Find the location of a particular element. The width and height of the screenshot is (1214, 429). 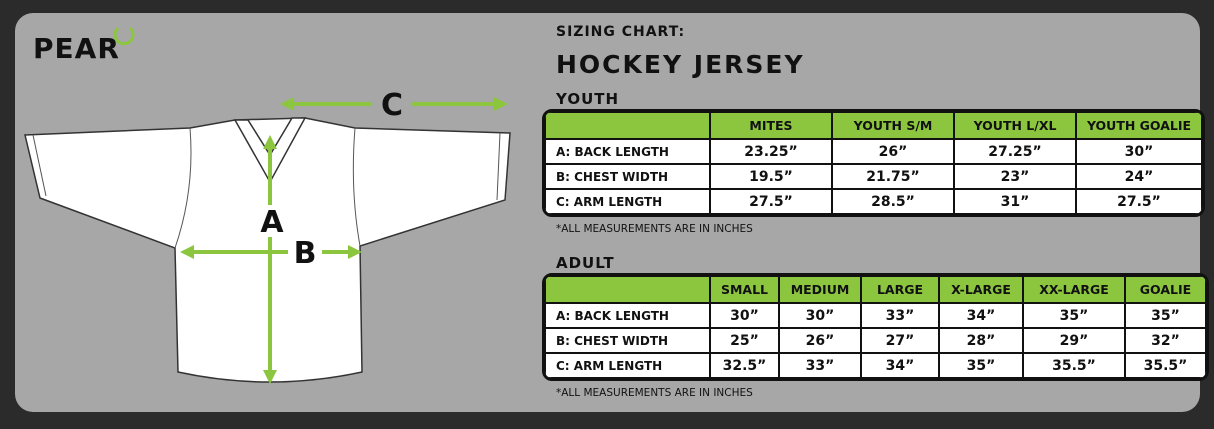

cell: 27” is located at coordinates (900, 340).